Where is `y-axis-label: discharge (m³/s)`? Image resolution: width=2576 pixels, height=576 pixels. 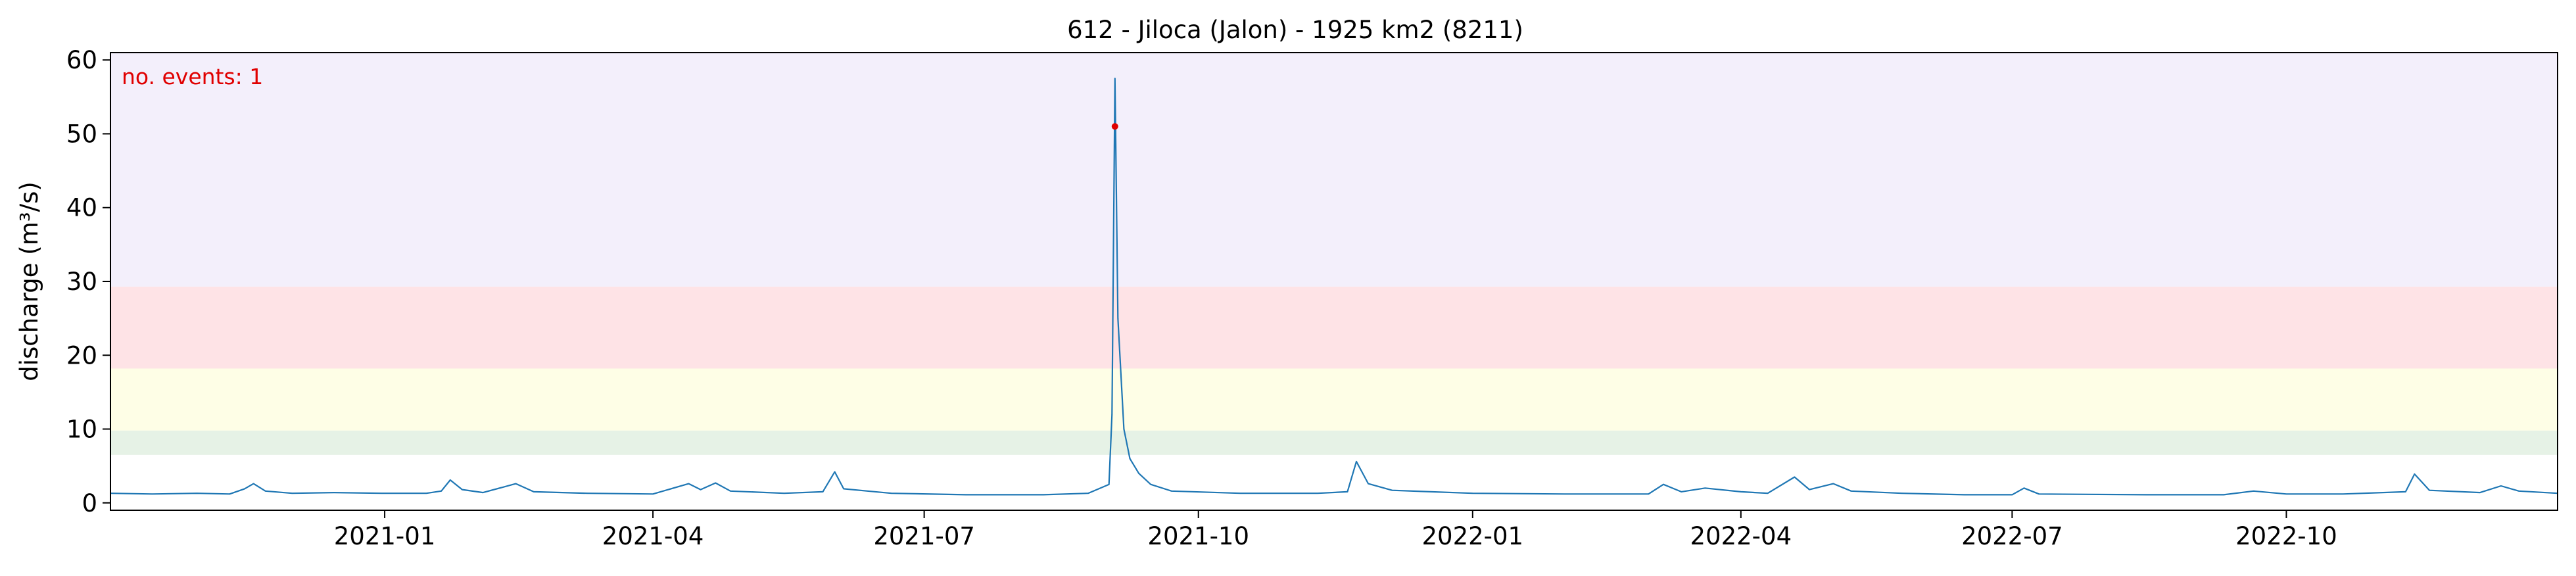 y-axis-label: discharge (m³/s) is located at coordinates (29, 281).